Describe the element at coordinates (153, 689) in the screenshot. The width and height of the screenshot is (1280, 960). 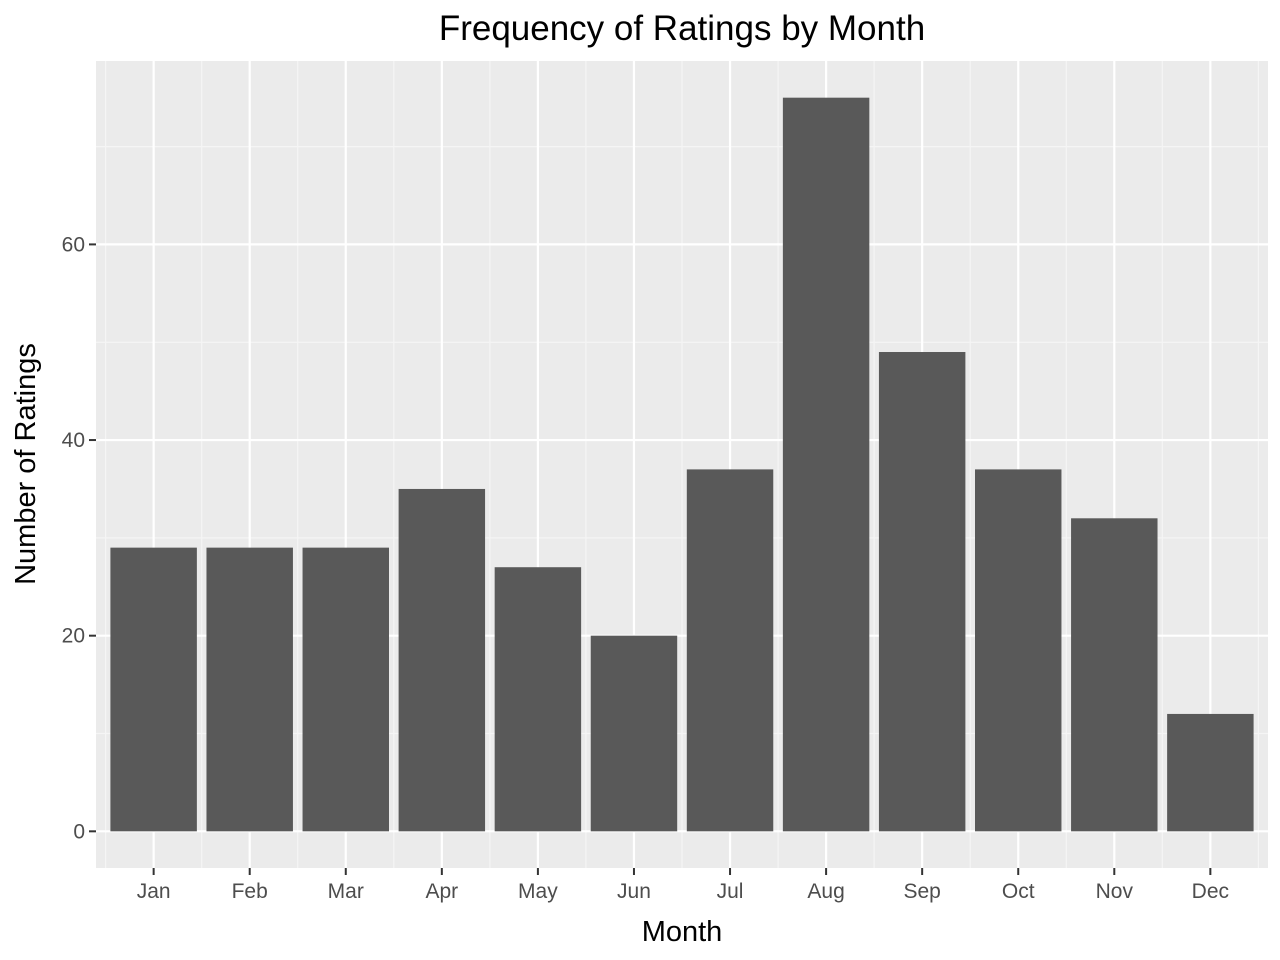
I see `bar-jan` at that location.